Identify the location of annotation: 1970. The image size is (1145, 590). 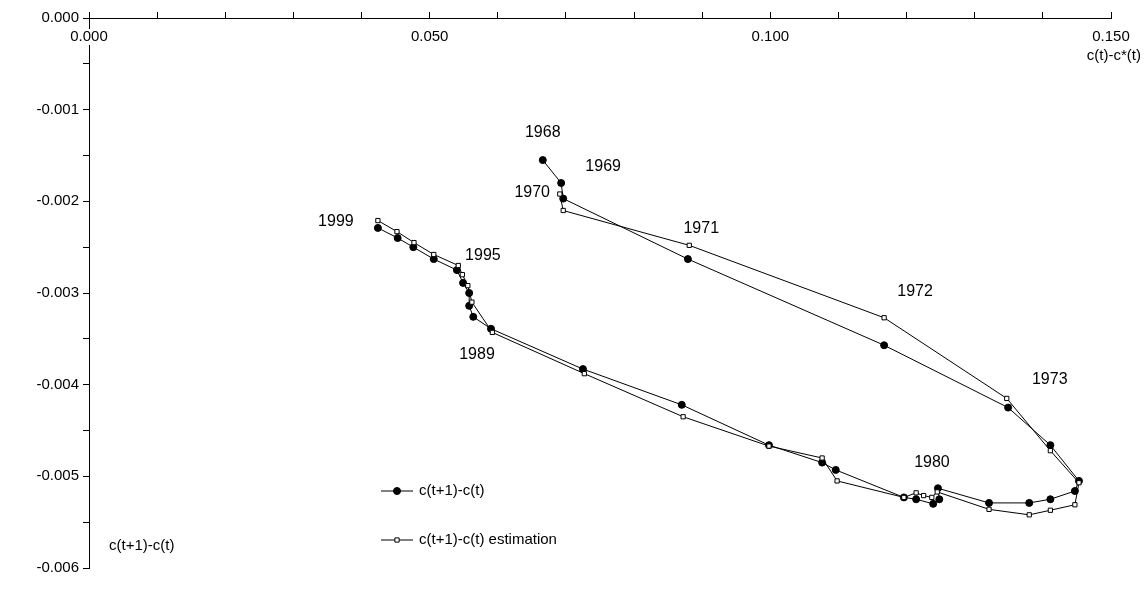
(532, 191).